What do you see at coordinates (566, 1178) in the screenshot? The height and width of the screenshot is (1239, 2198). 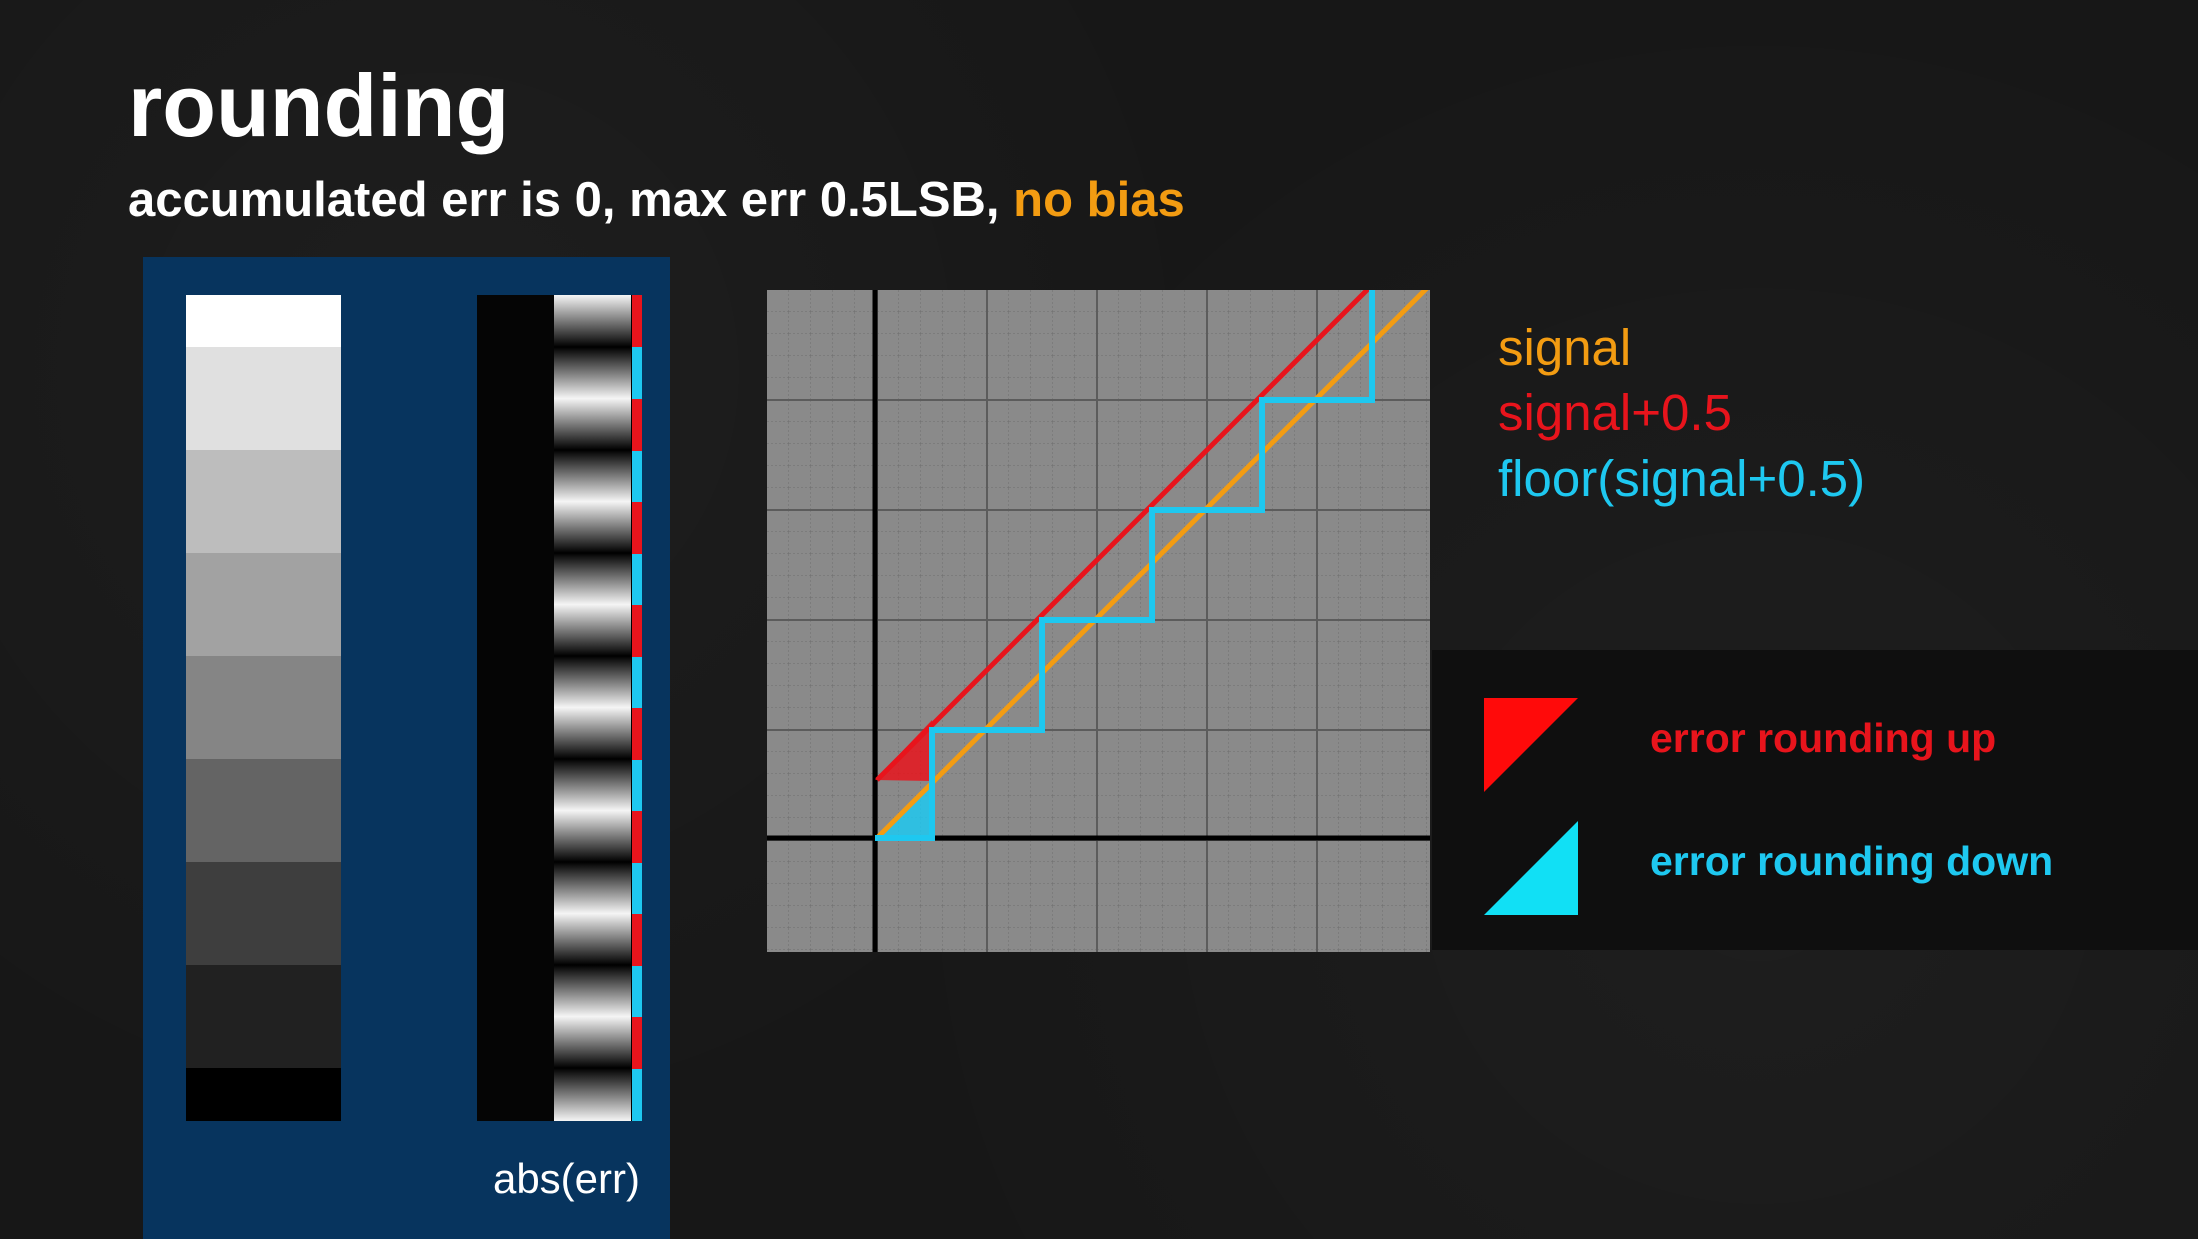 I see `abs-error-label: abs(err)` at bounding box center [566, 1178].